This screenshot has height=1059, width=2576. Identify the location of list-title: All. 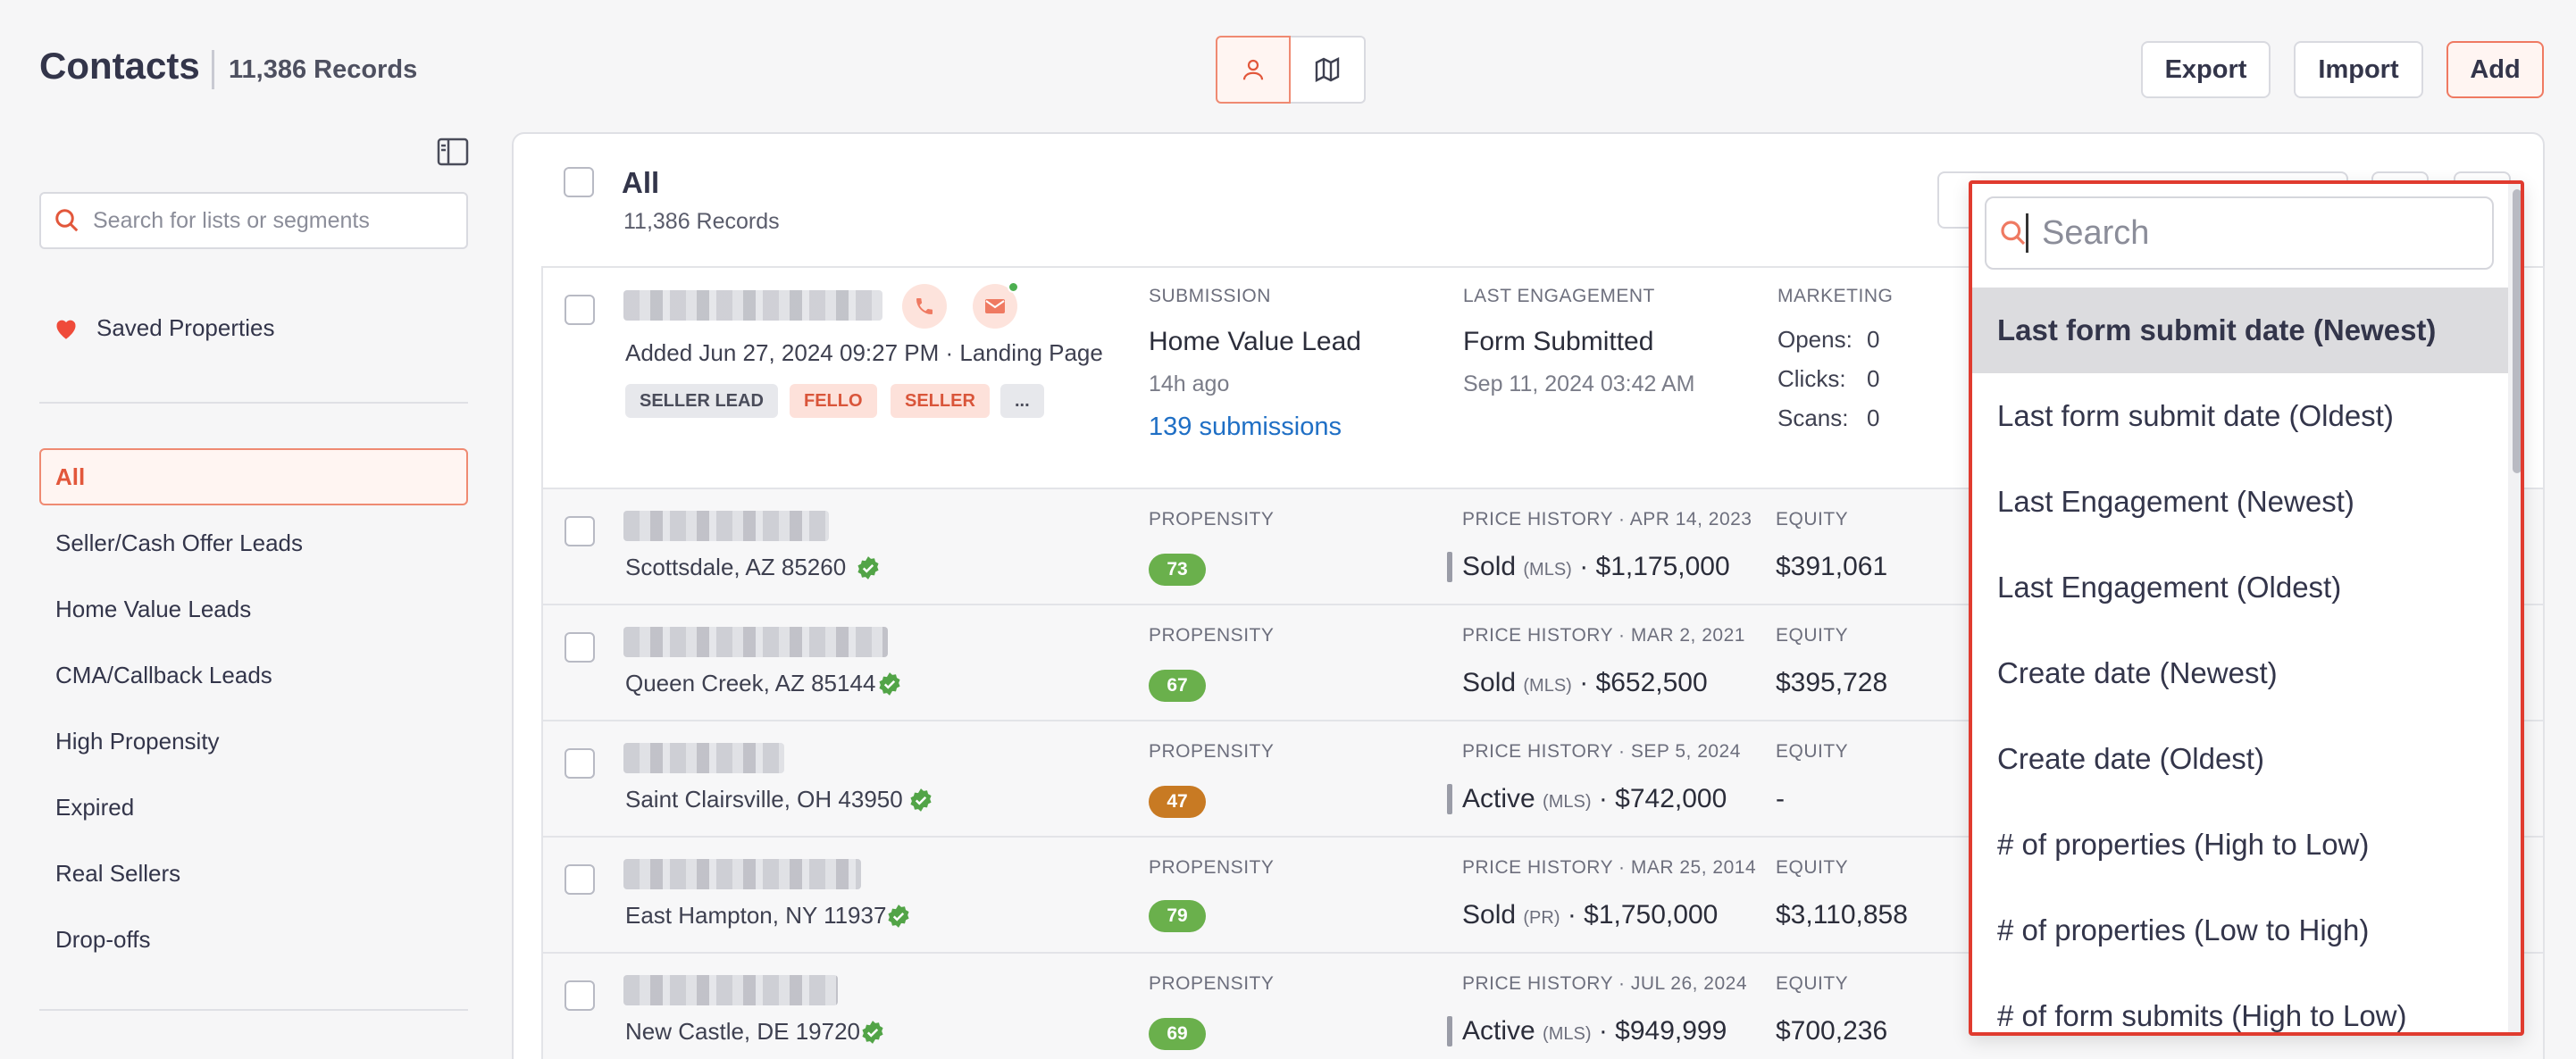
(641, 182).